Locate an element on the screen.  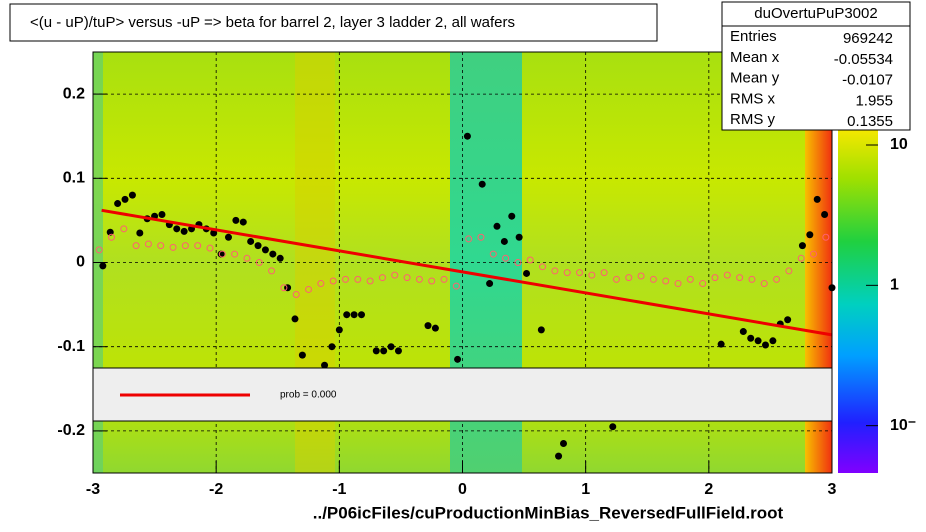
y-tick-label: -0.1 is located at coordinates (71, 346).